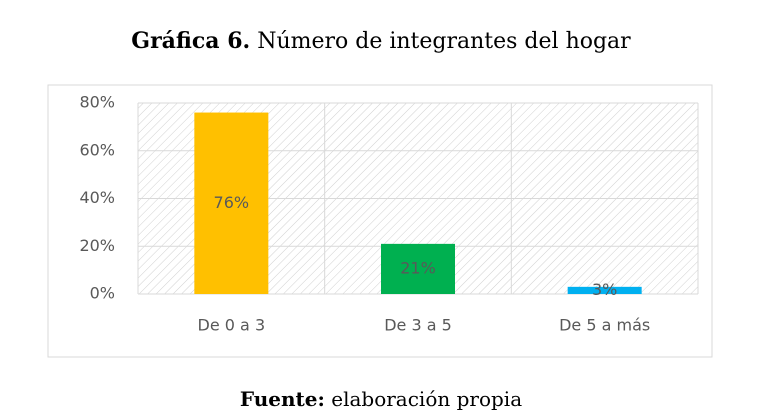  I want to click on x-tick-label: De 5 a más, so click(604, 325).